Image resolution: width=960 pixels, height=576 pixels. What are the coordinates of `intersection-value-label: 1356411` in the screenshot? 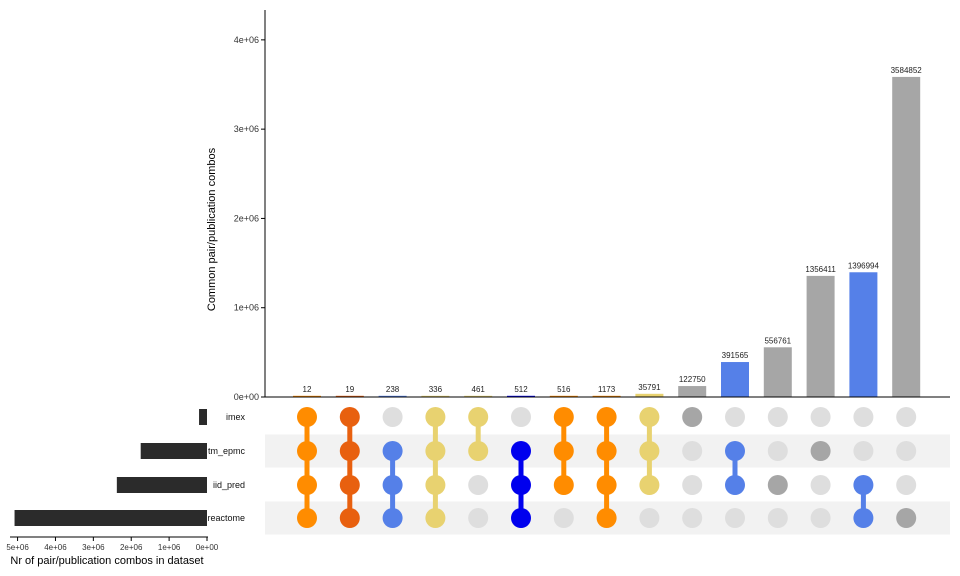 It's located at (820, 269).